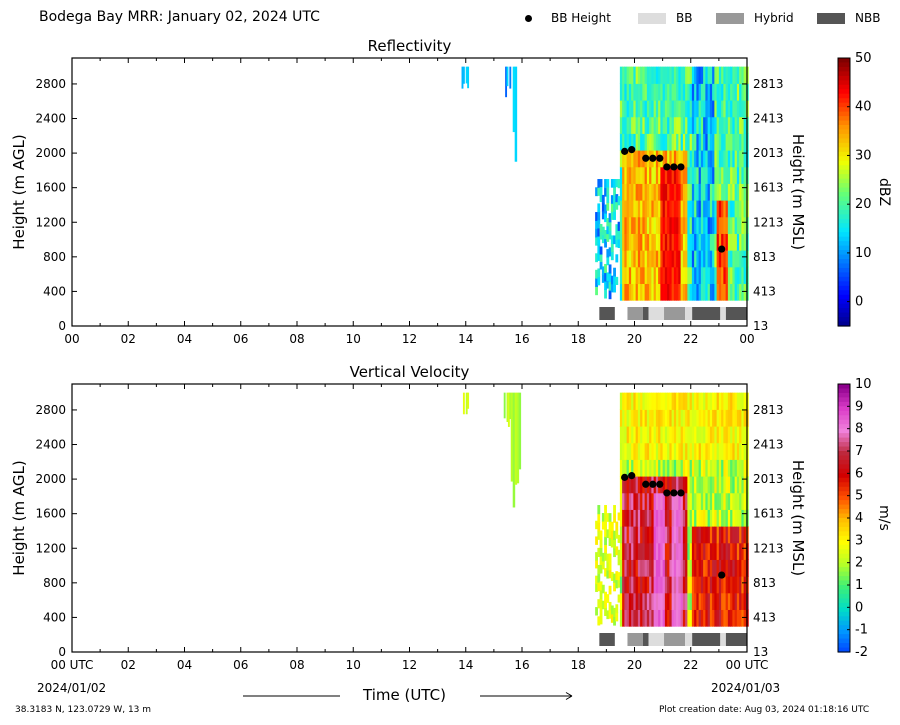 The width and height of the screenshot is (900, 725). What do you see at coordinates (667, 493) in the screenshot?
I see `vv-bb-height-point` at bounding box center [667, 493].